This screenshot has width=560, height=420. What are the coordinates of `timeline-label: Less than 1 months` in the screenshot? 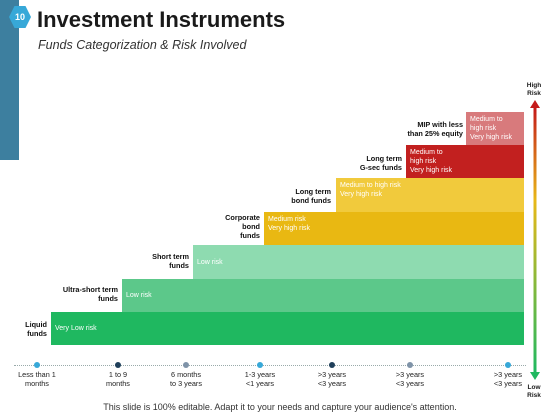 It's located at (37, 379).